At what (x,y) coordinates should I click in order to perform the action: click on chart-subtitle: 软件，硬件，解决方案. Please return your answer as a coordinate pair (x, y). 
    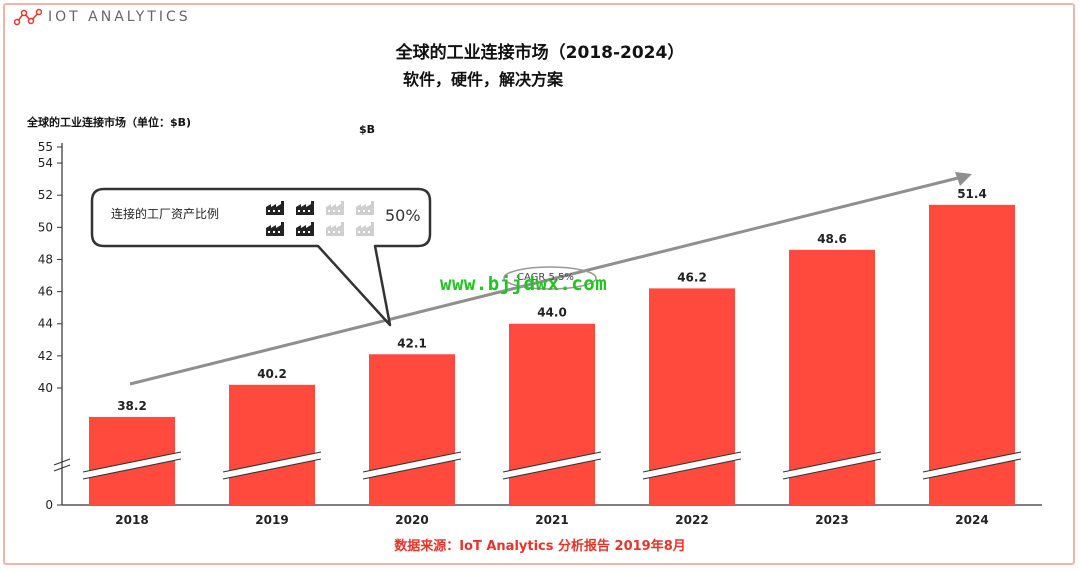
    Looking at the image, I should click on (483, 79).